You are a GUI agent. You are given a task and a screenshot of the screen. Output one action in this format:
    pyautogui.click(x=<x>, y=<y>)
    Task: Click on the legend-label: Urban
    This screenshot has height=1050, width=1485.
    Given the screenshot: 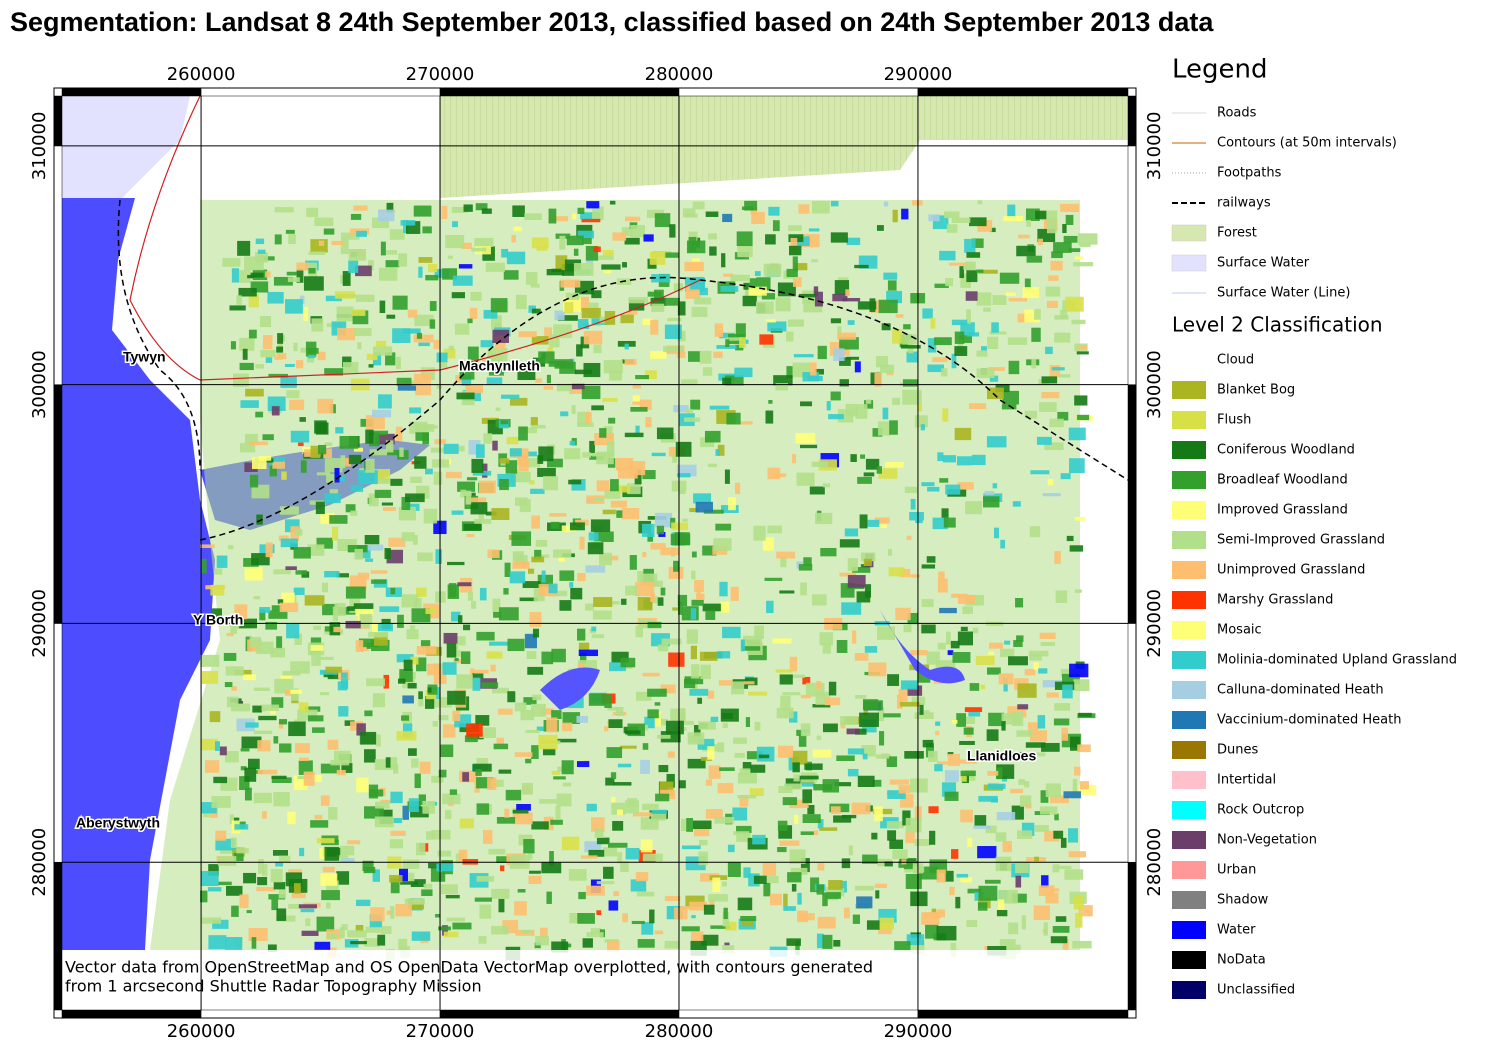 What is the action you would take?
    pyautogui.click(x=1236, y=870)
    